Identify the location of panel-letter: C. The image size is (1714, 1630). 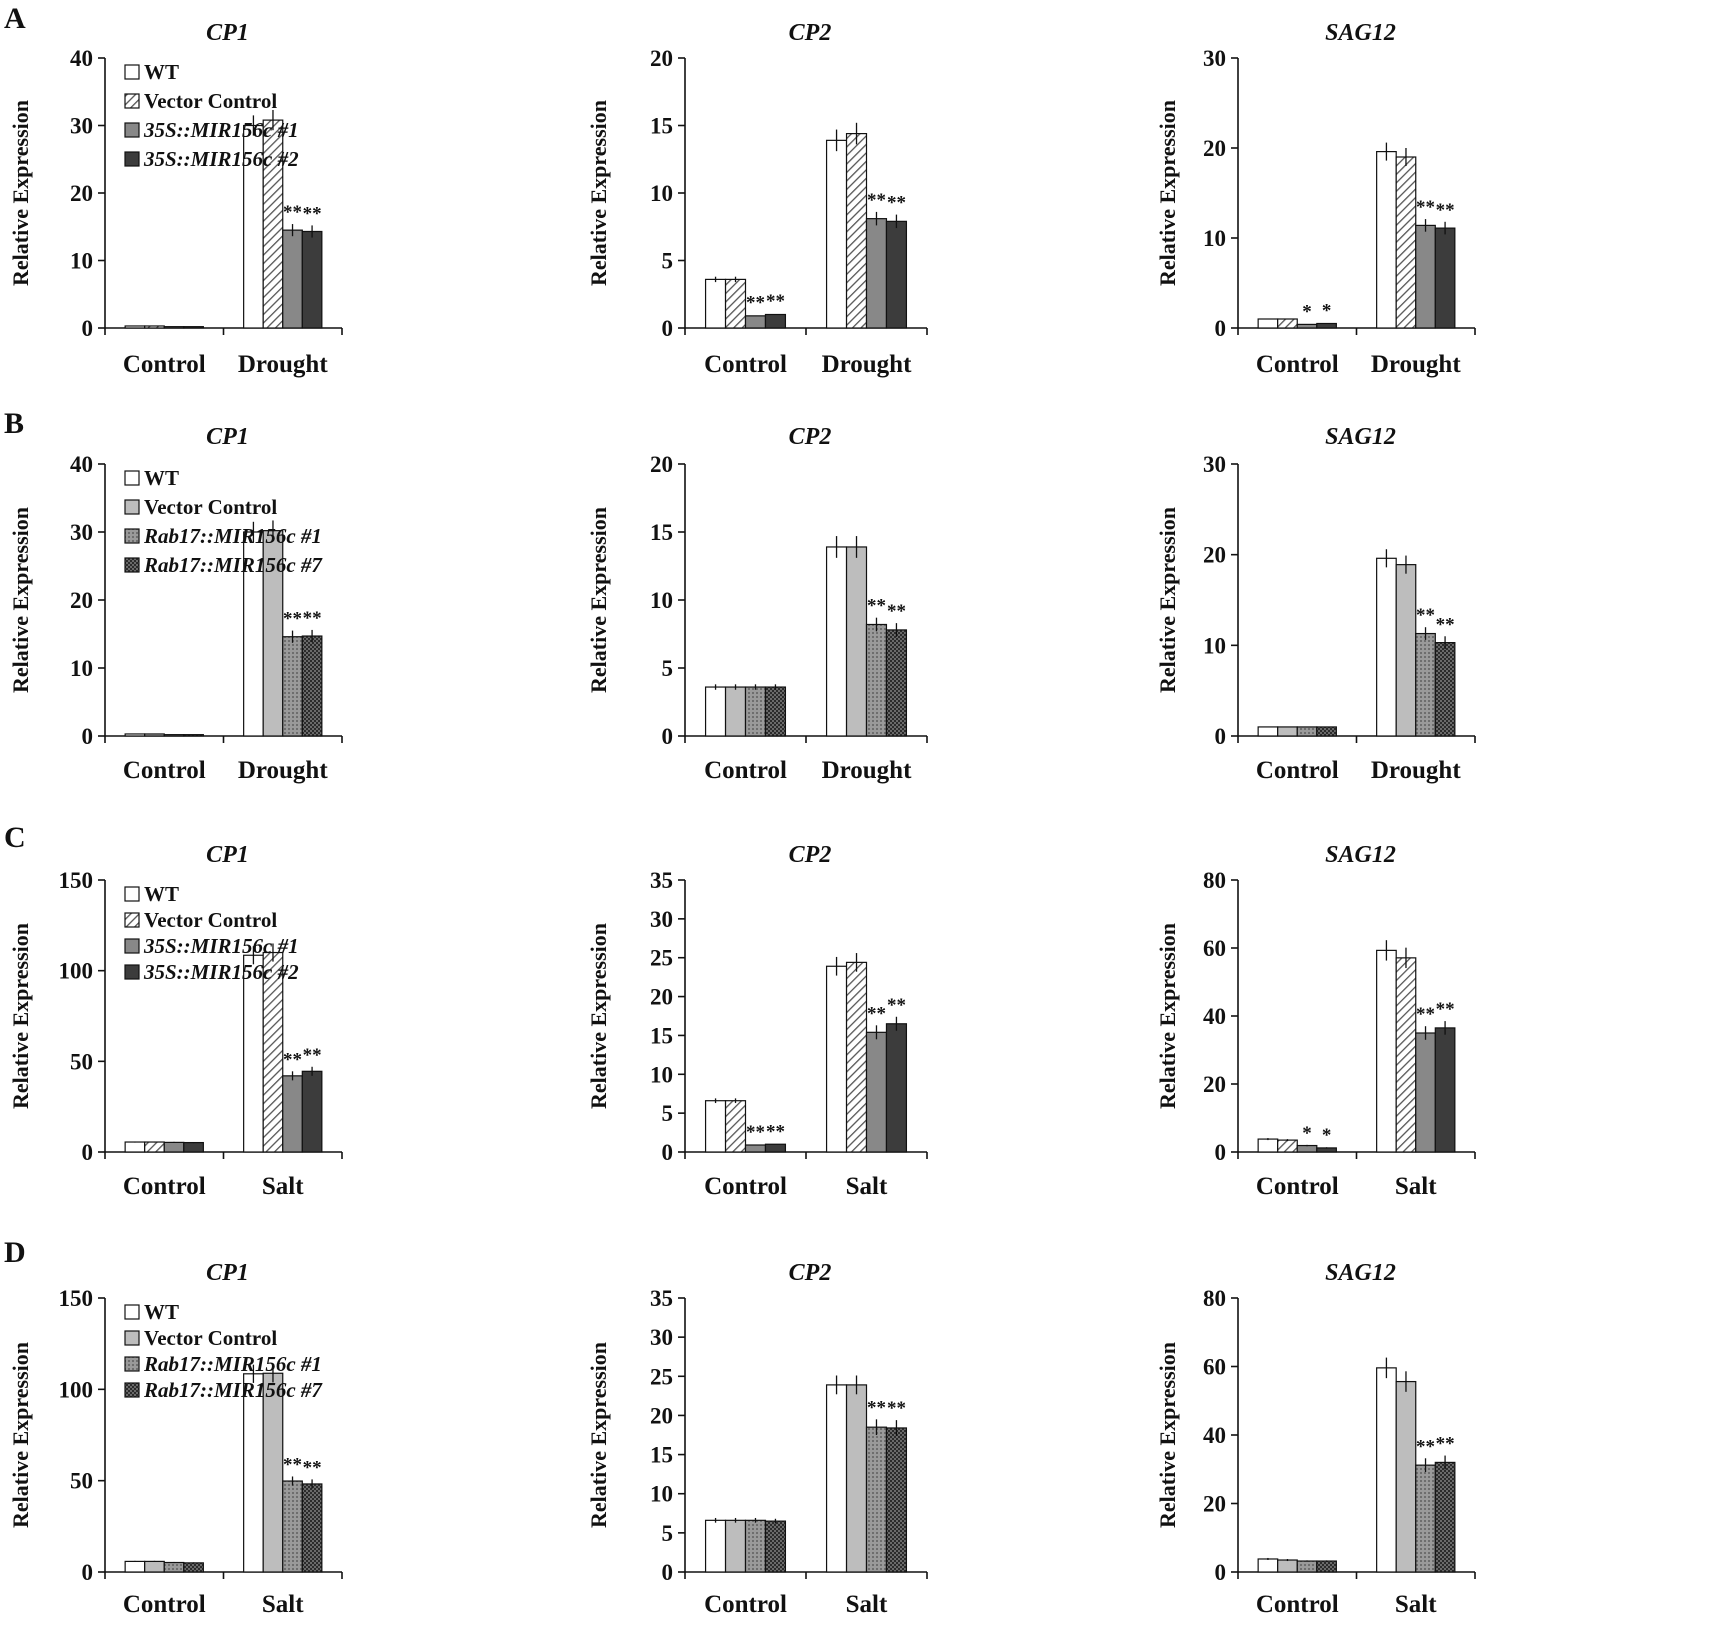
(15, 837).